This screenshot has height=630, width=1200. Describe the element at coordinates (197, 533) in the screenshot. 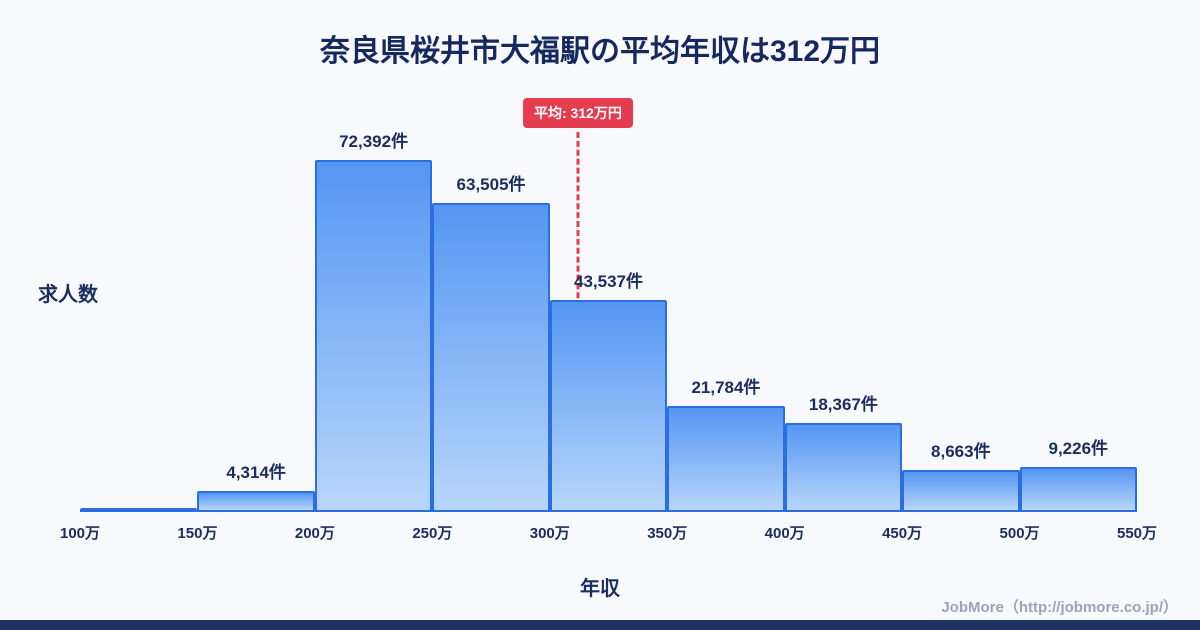

I see `x-tick-label: 150万` at that location.